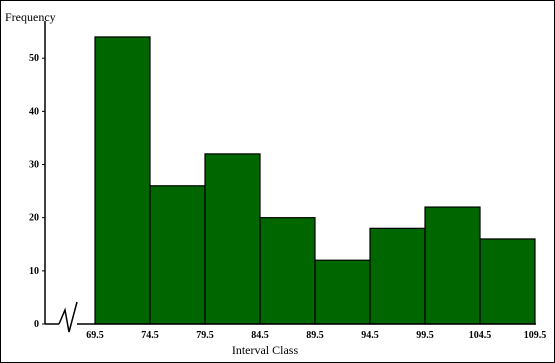 This screenshot has width=555, height=363. I want to click on y-tick-label: 0, so click(36, 324).